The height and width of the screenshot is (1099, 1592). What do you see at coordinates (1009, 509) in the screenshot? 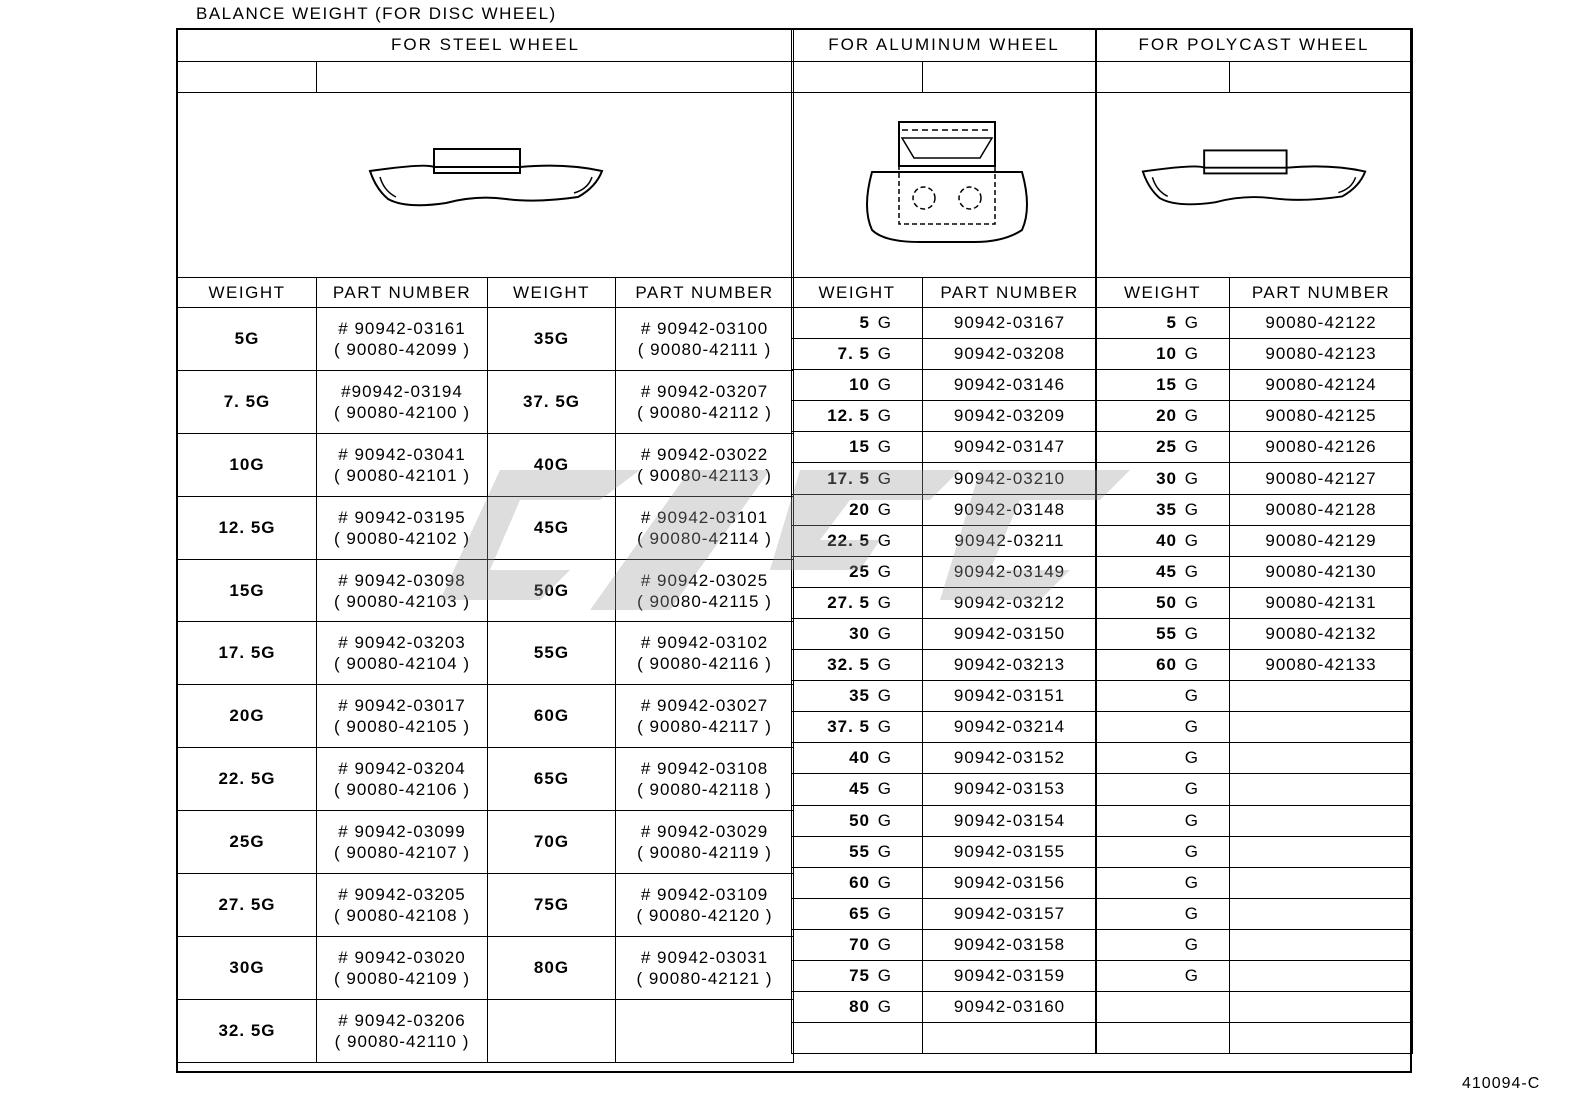
I see `part-number-cell: 90942-03148` at bounding box center [1009, 509].